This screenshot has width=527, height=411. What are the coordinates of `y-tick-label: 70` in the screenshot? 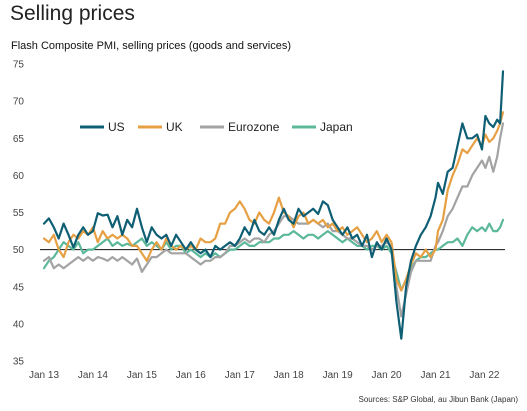 It's located at (19, 102).